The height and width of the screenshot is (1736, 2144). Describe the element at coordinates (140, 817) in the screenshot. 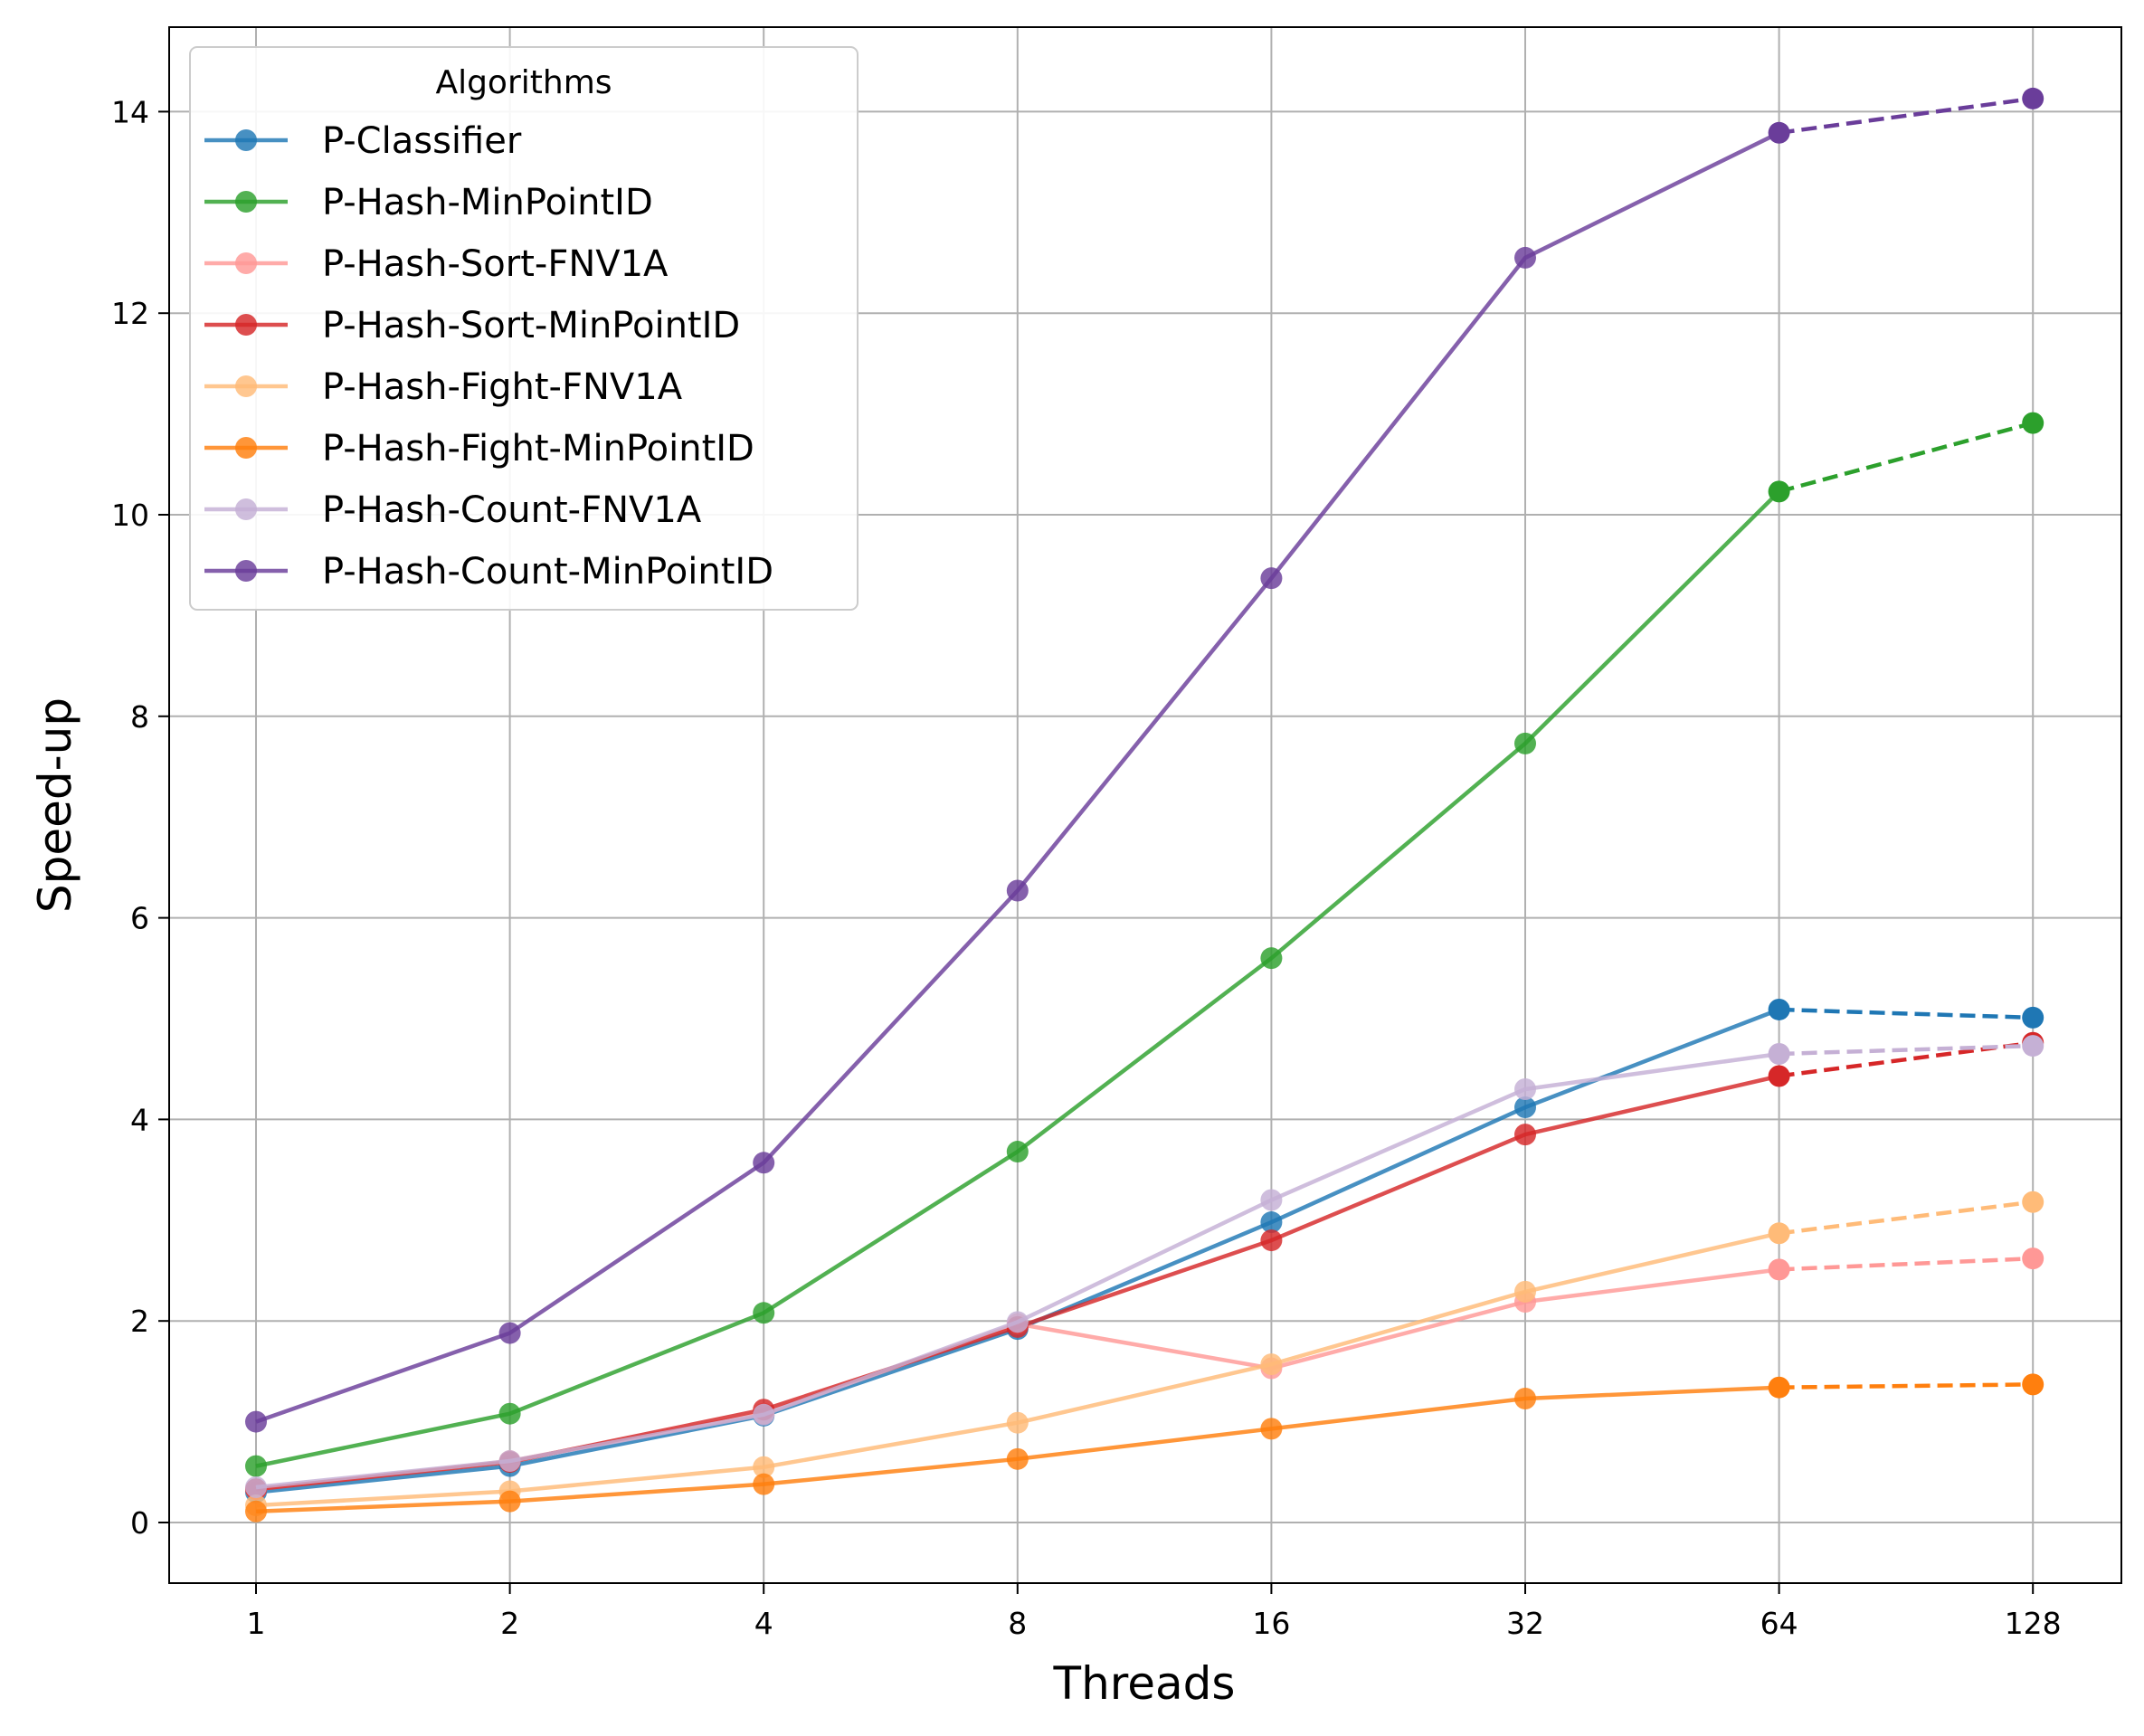

I see `y-axis: 0 2 4 6 8 10 12 14` at that location.